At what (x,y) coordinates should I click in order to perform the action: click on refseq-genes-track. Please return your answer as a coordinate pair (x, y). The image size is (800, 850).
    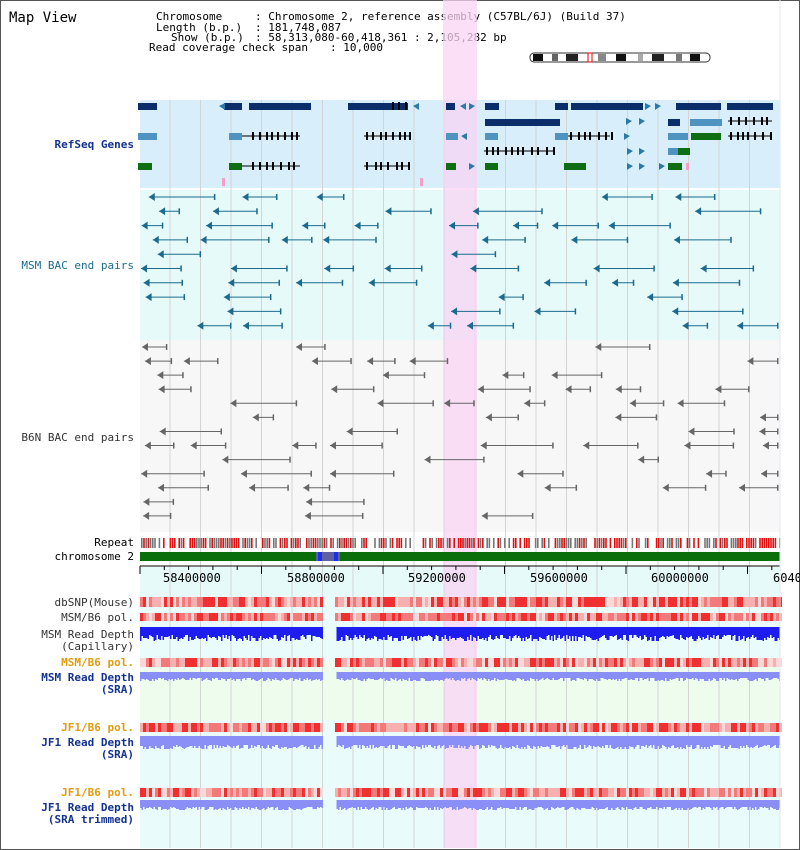
    Looking at the image, I should click on (455, 144).